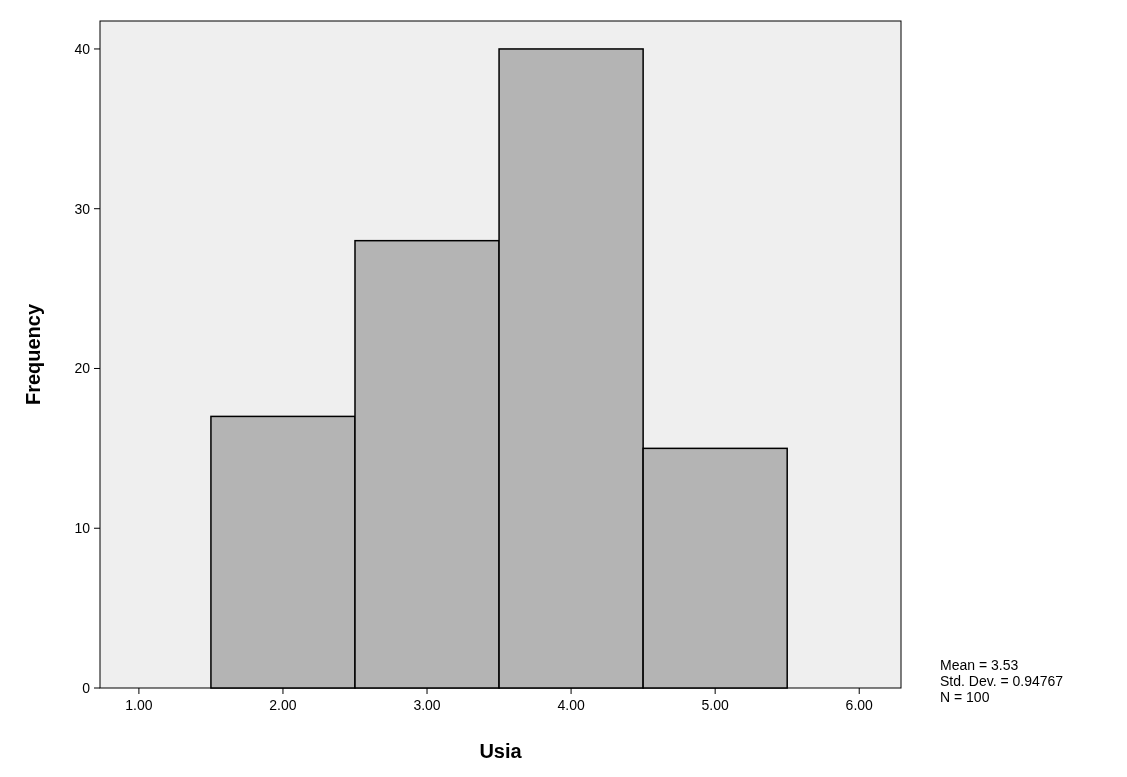 The width and height of the screenshot is (1127, 777). What do you see at coordinates (571, 705) in the screenshot?
I see `x-tick-label: 4.00` at bounding box center [571, 705].